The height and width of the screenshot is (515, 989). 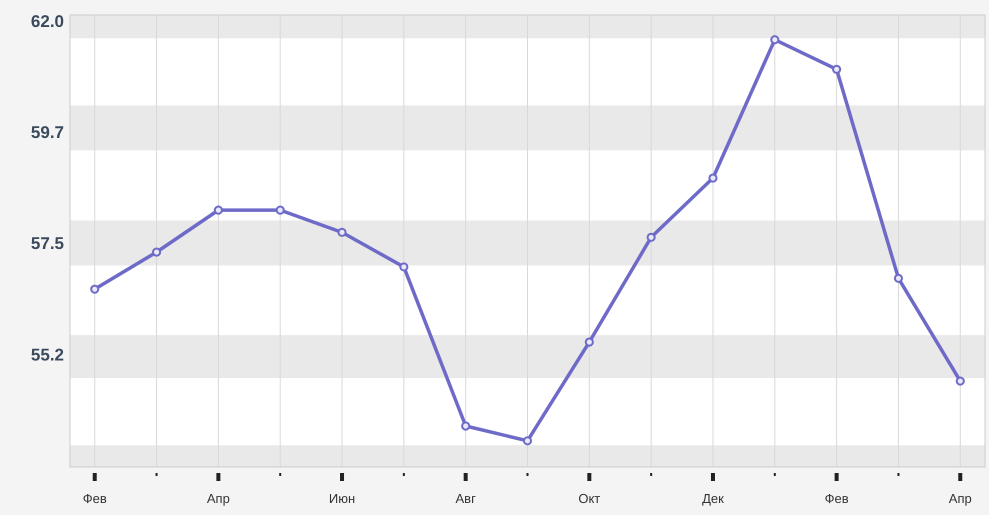 I want to click on y-tick-label: 57.5, so click(x=47, y=244).